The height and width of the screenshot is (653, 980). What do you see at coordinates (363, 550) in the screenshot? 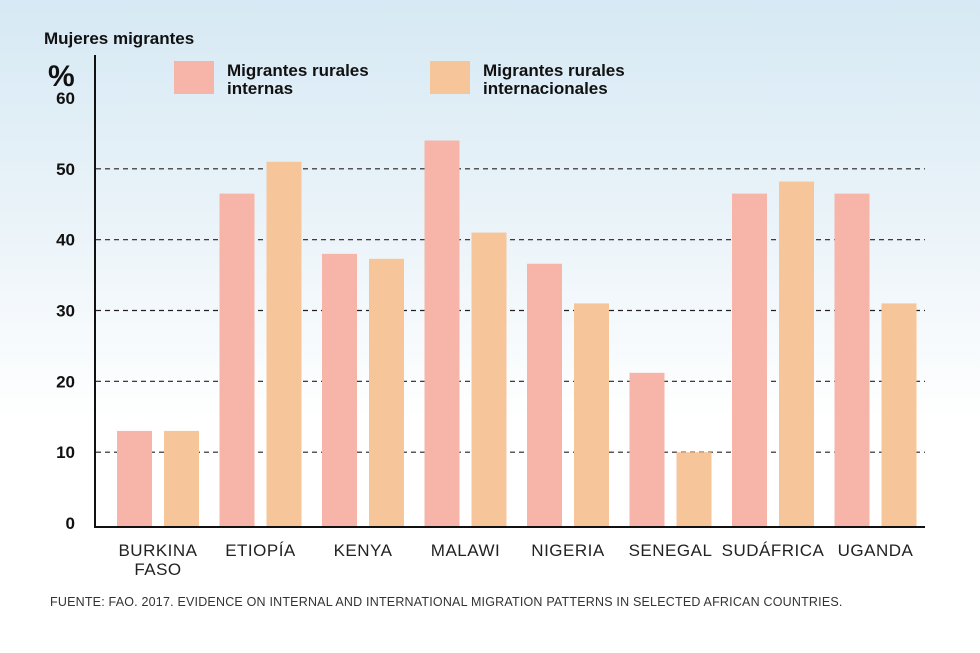
I see `x-tick-label: KENYA` at bounding box center [363, 550].